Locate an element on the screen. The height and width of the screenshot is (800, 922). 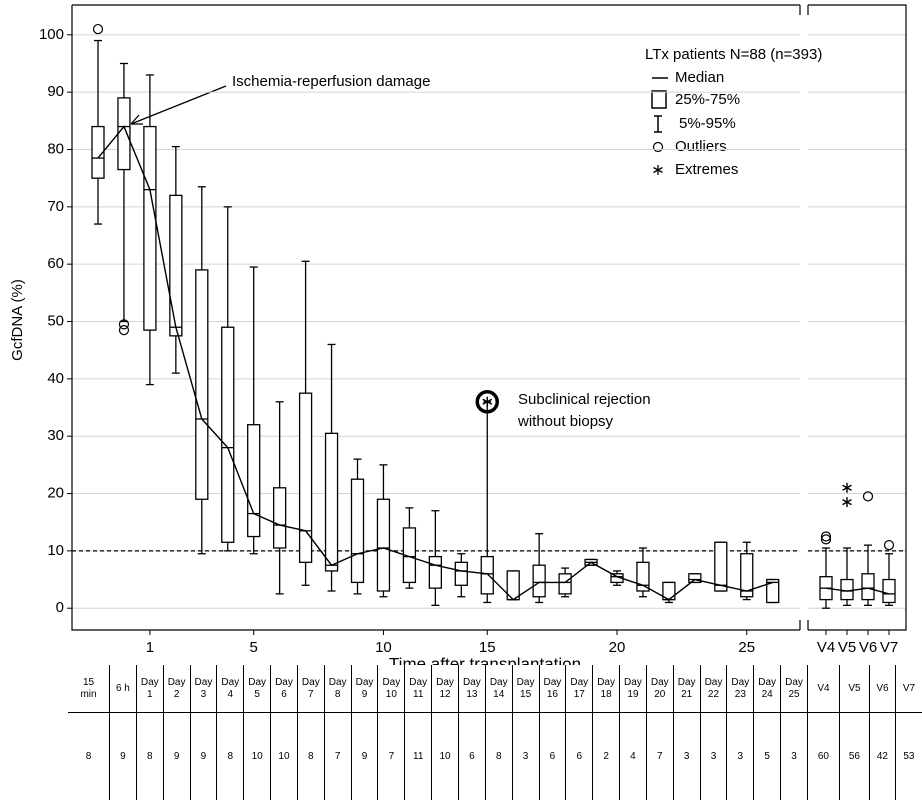
table-cell: Day 1 is located at coordinates (150, 689).